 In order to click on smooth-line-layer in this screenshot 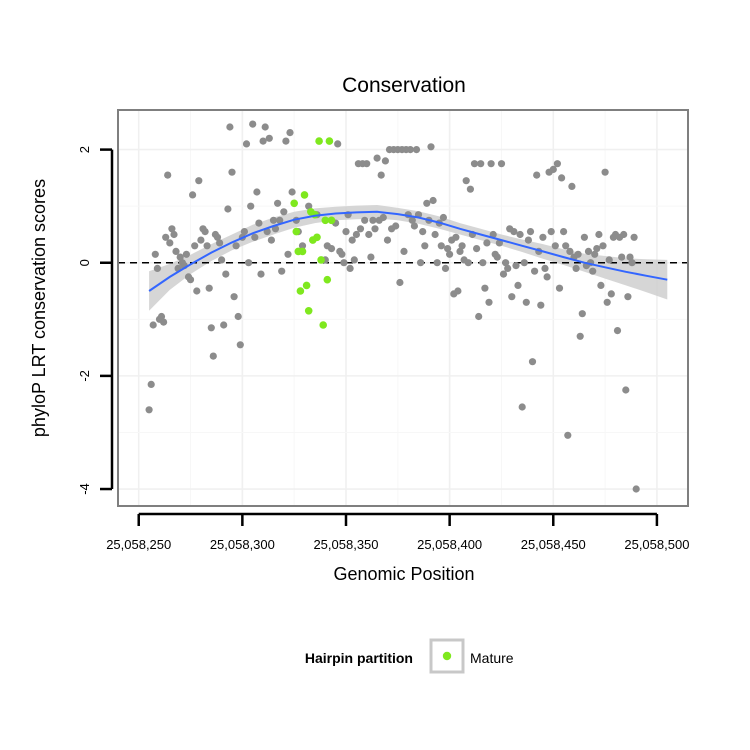, I will do `click(408, 251)`.